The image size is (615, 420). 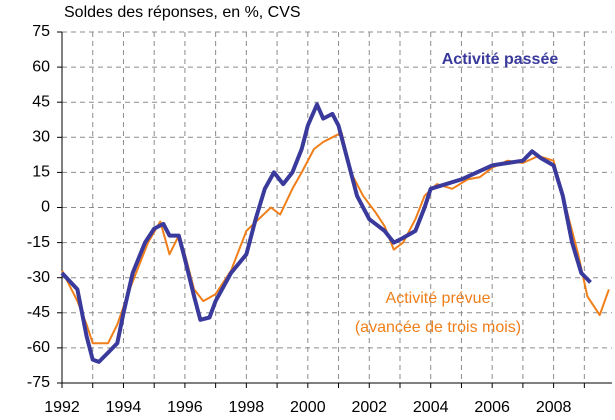 I want to click on y-tick-label: 30, so click(x=41, y=137).